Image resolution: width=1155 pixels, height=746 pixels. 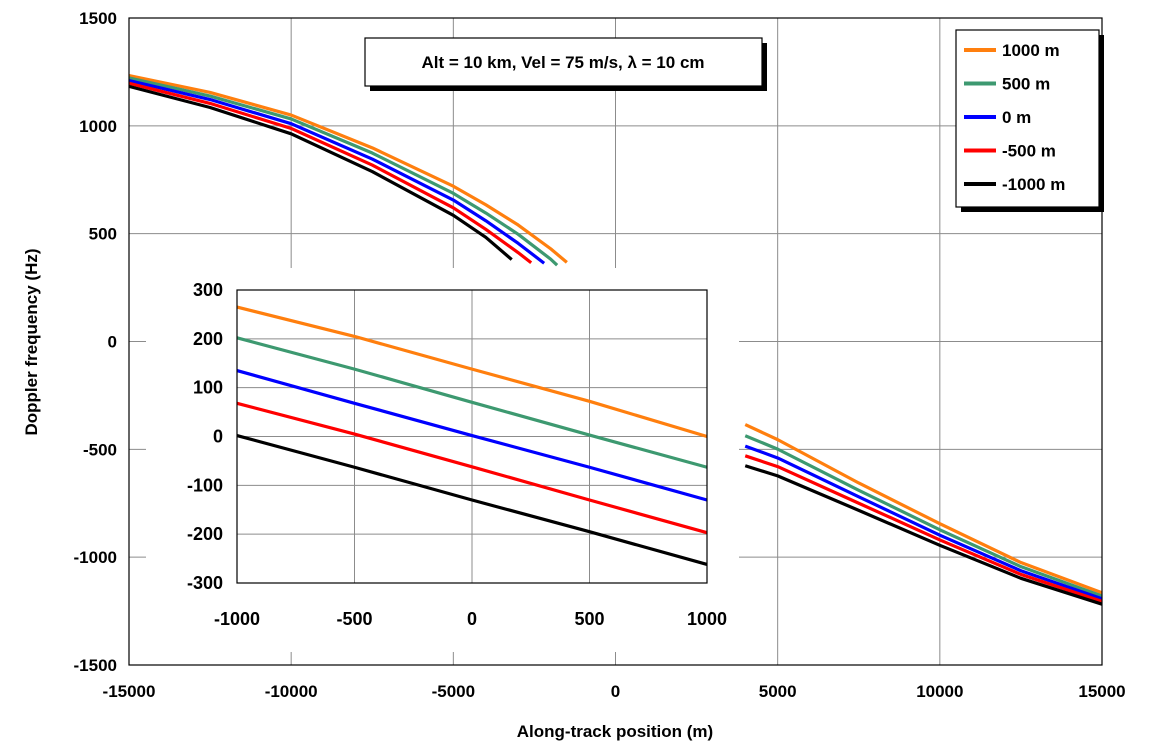 What do you see at coordinates (98, 18) in the screenshot?
I see `main-y-tick-label-6: 1500` at bounding box center [98, 18].